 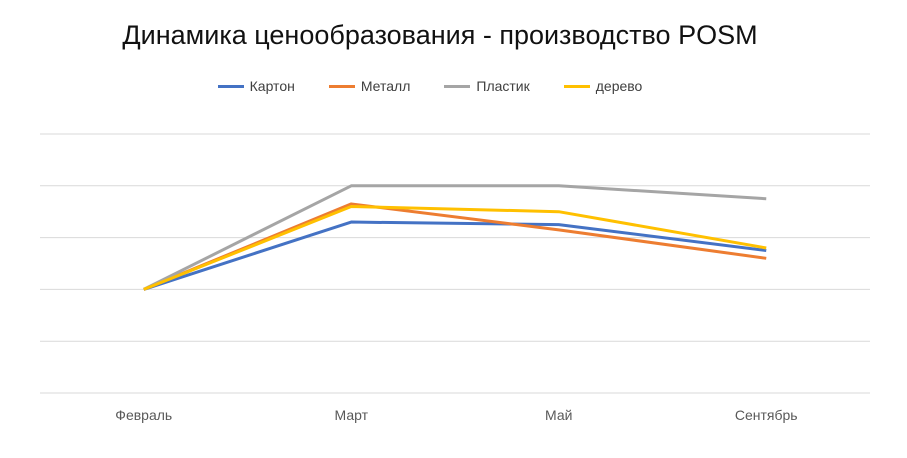 I want to click on x-tick-label: Май, so click(x=558, y=415).